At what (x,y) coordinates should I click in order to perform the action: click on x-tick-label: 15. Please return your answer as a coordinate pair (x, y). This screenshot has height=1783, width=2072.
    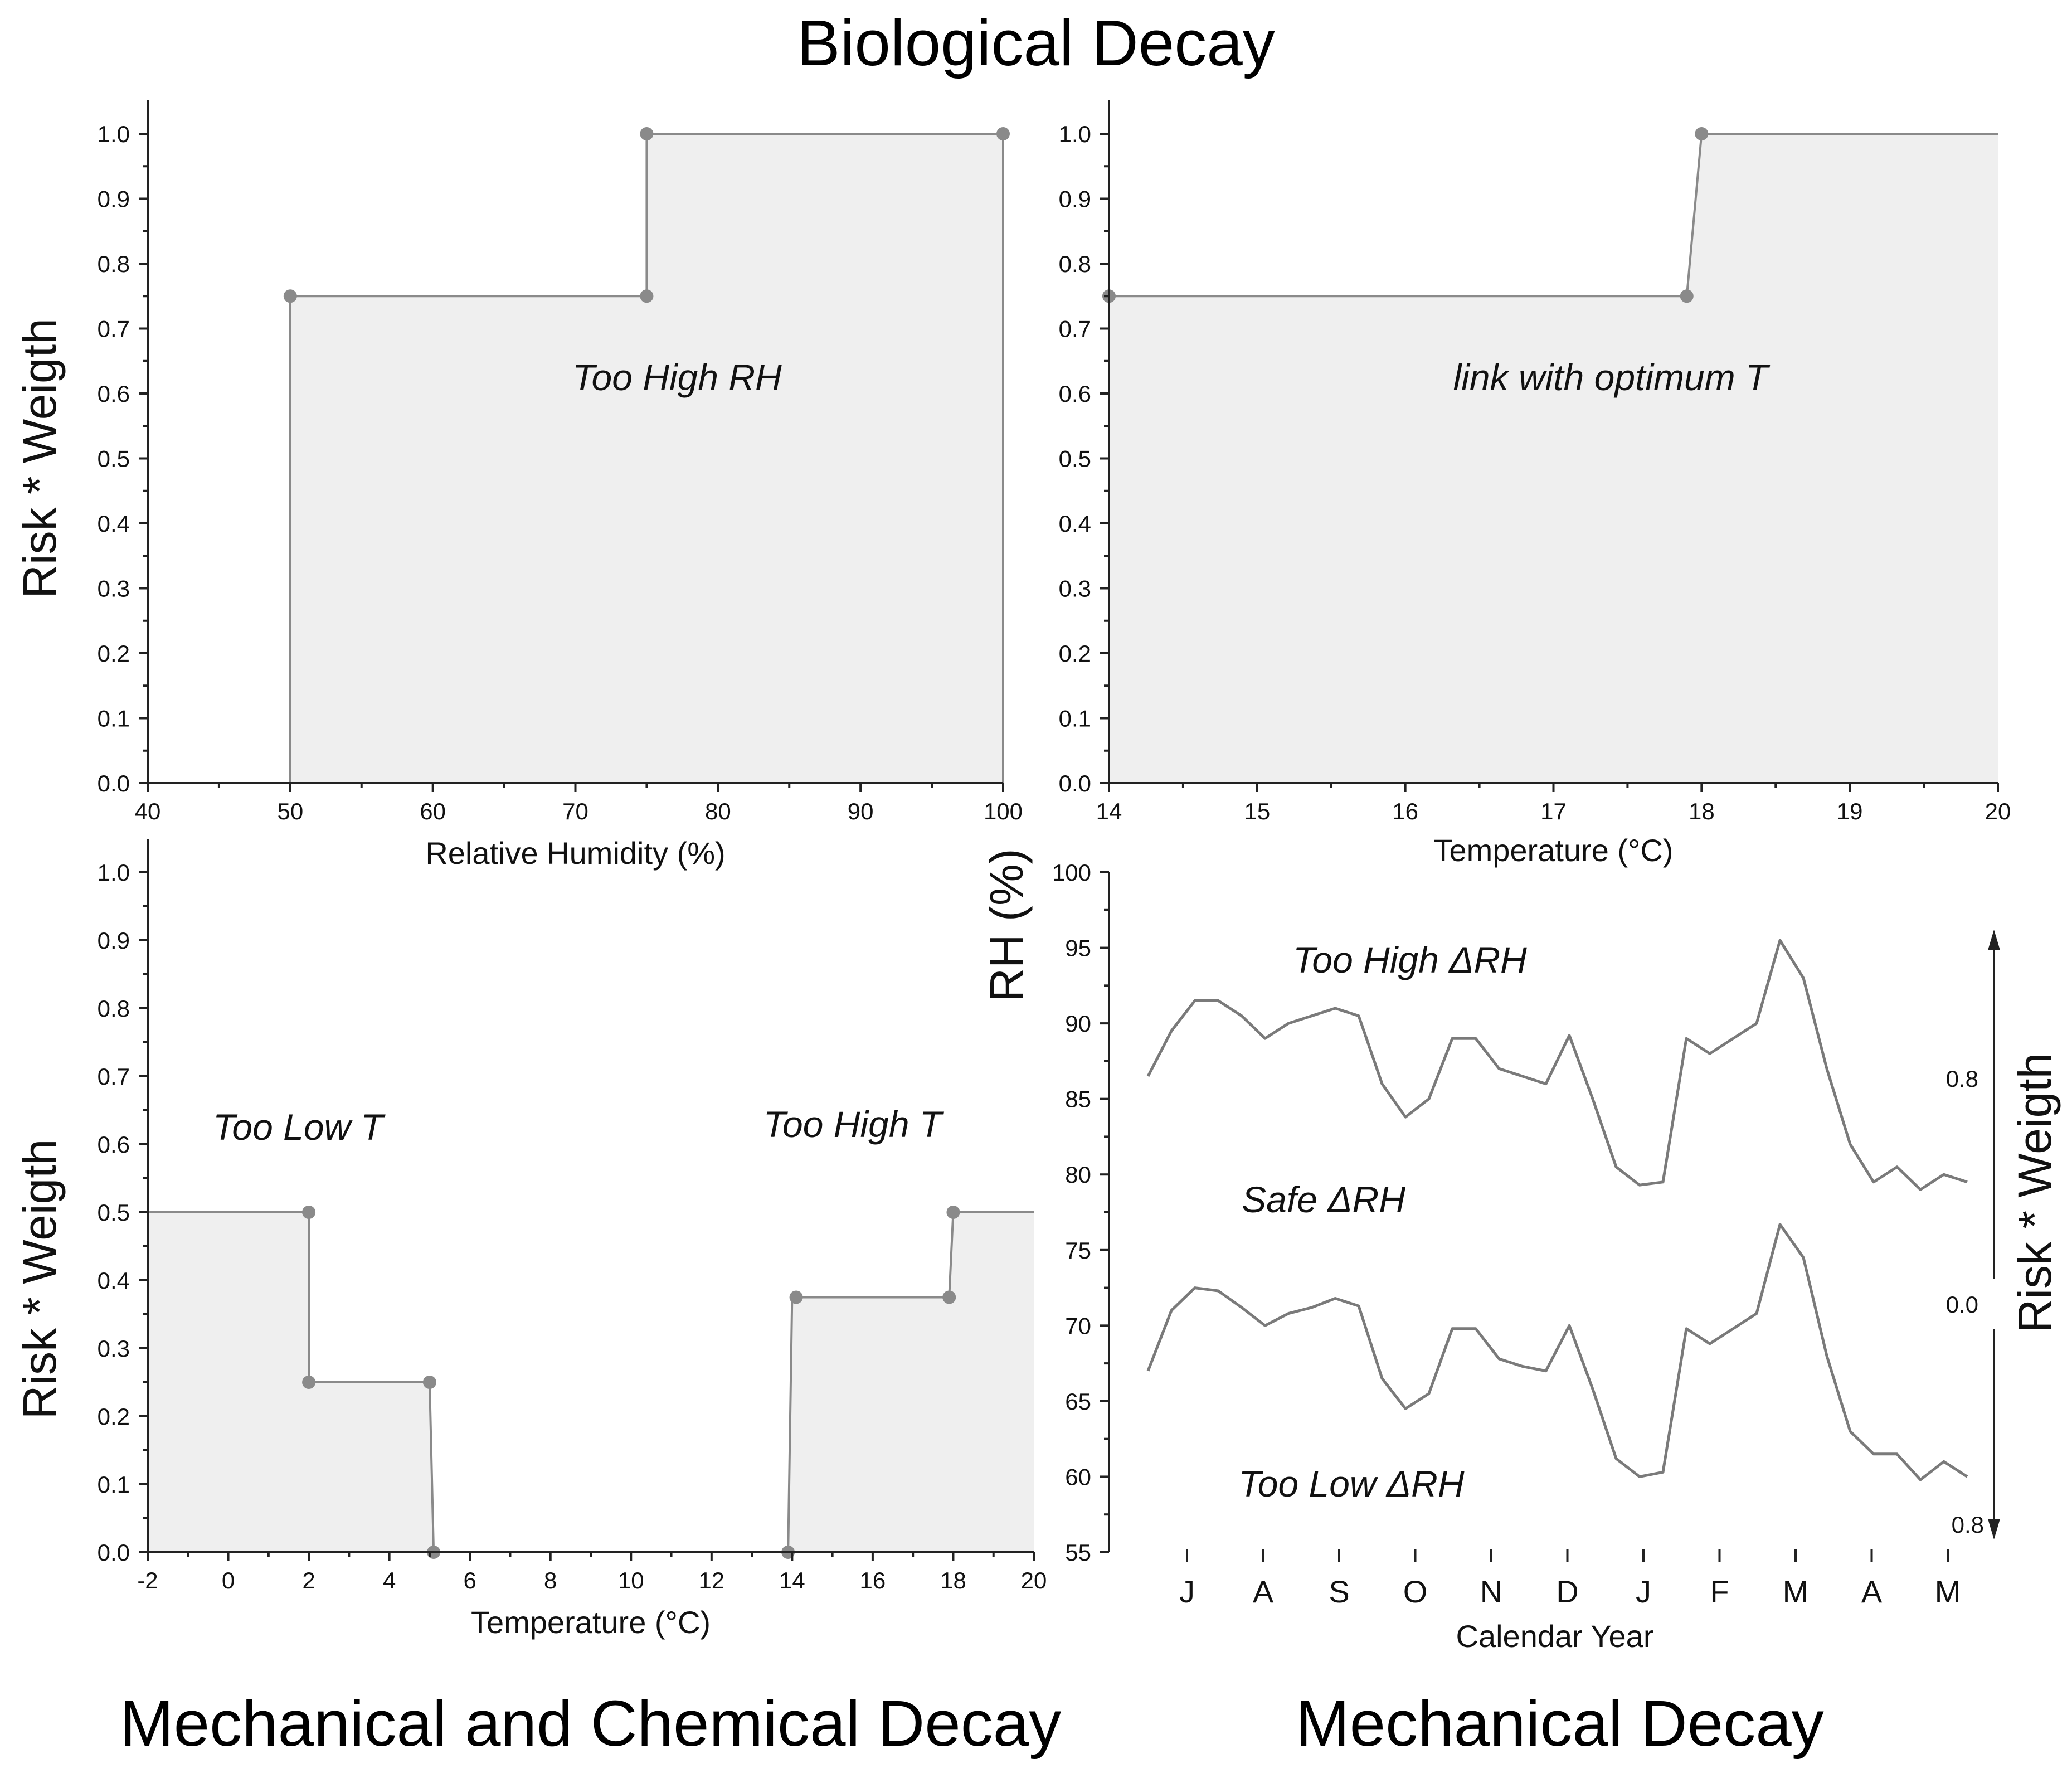
    Looking at the image, I should click on (1257, 811).